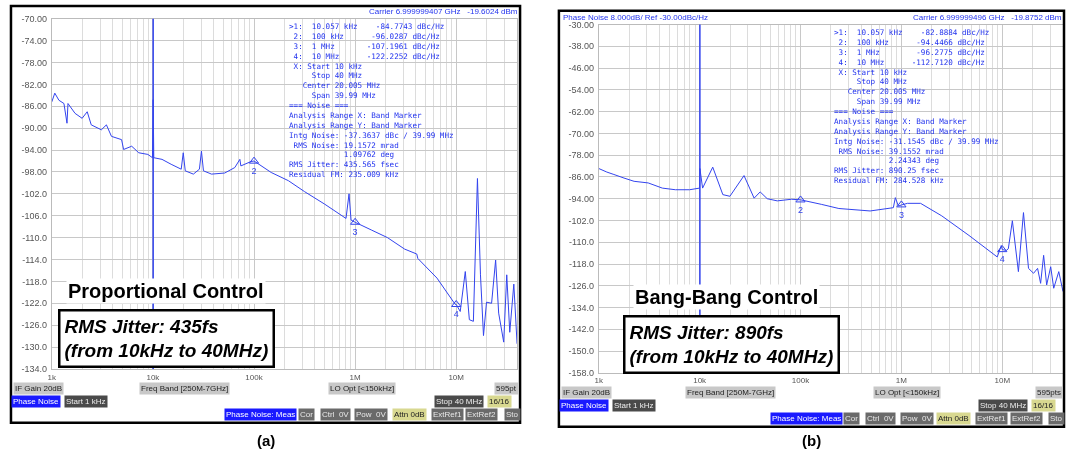 The image size is (1066, 462). I want to click on y-tick-label: -90.00, so click(34, 128).